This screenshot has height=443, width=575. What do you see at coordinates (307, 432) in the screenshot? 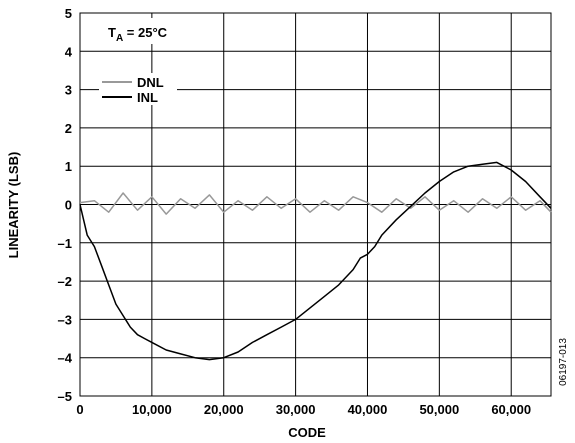
I see `x-axis-title: CODE` at bounding box center [307, 432].